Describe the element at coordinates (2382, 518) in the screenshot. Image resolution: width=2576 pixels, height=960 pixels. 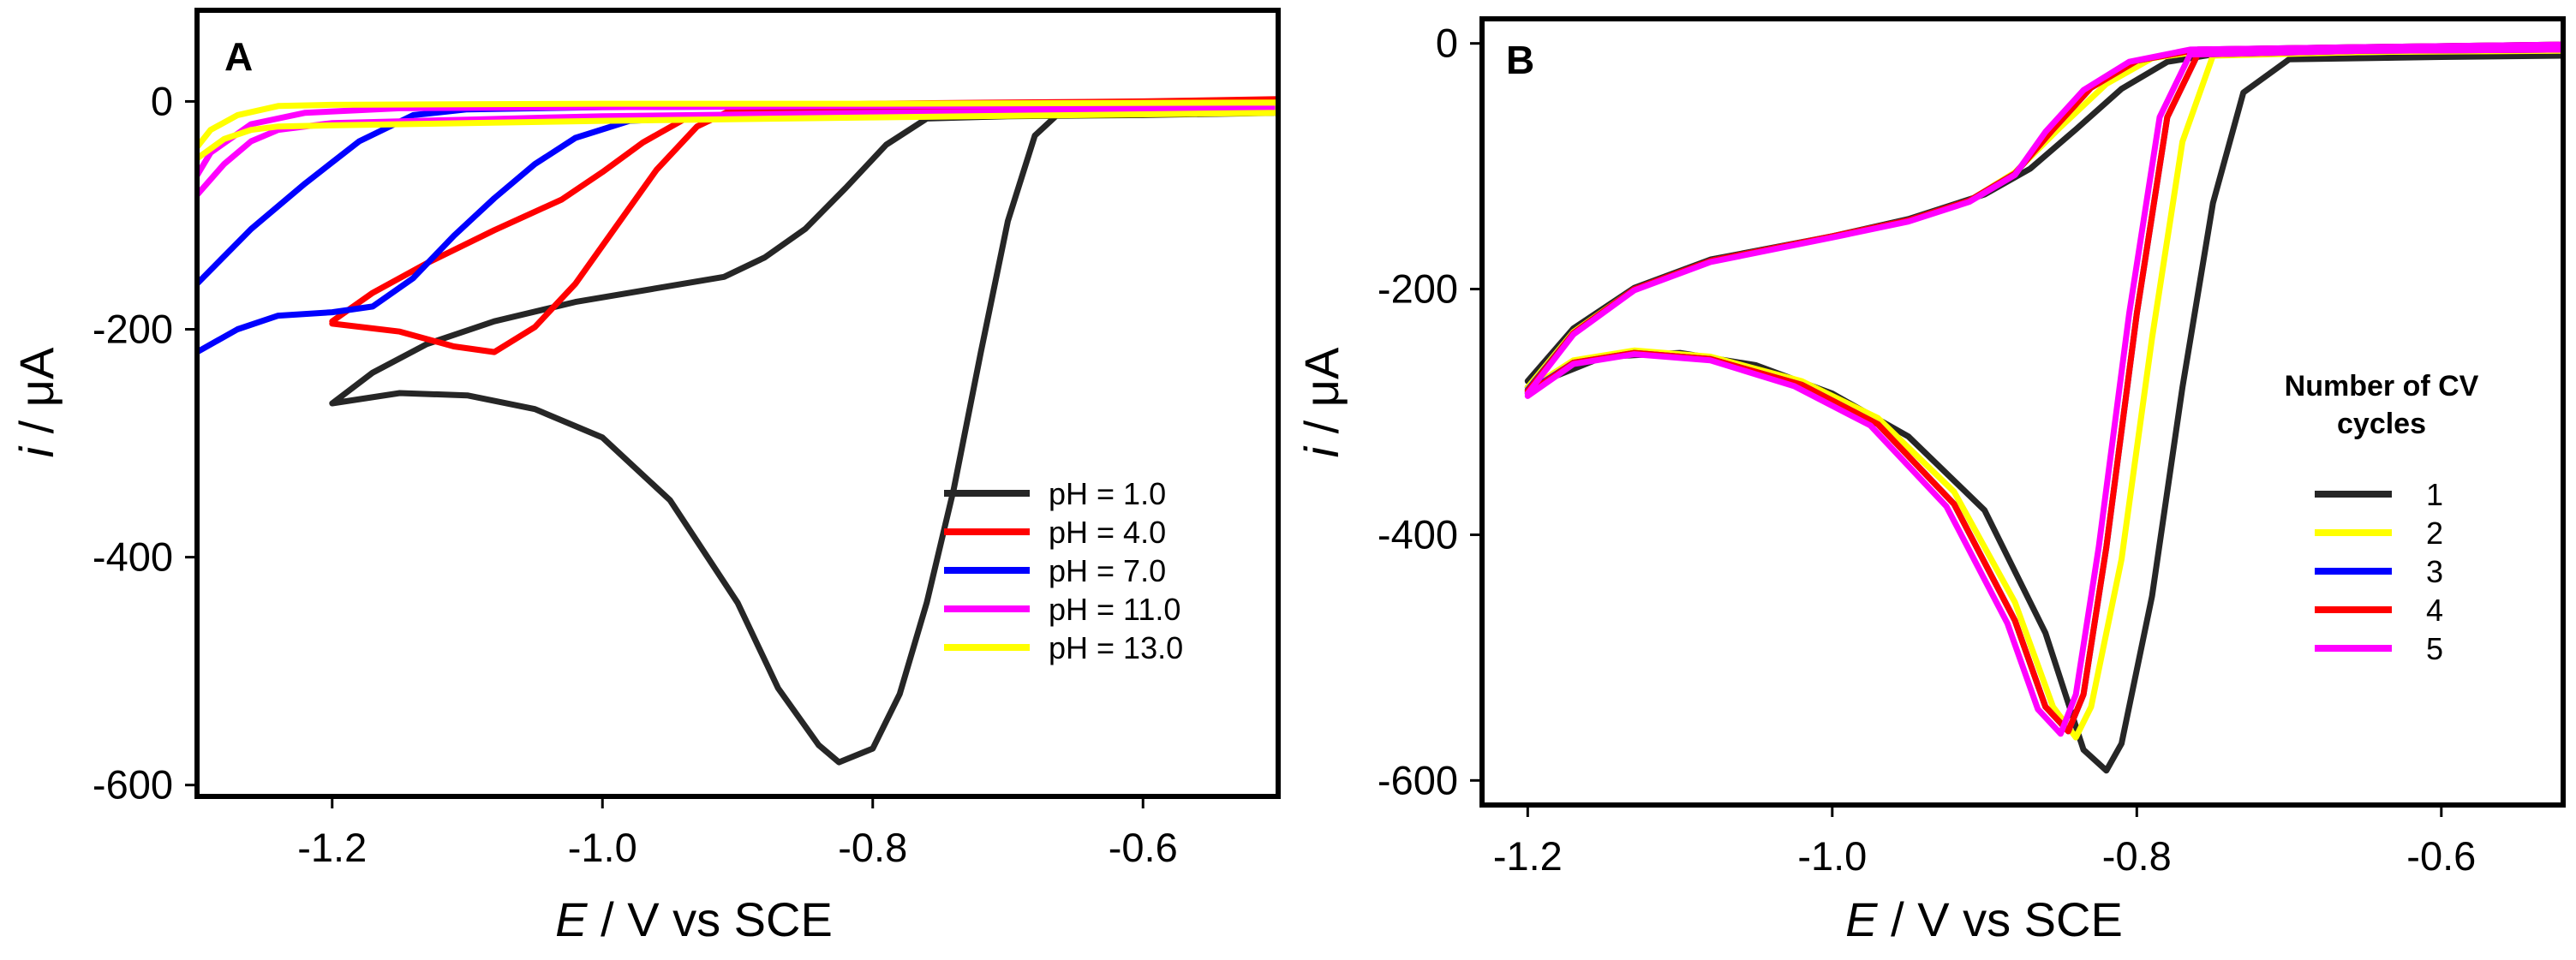
I see `panel-b-legend: Number of CV cycles 1 23 45` at that location.